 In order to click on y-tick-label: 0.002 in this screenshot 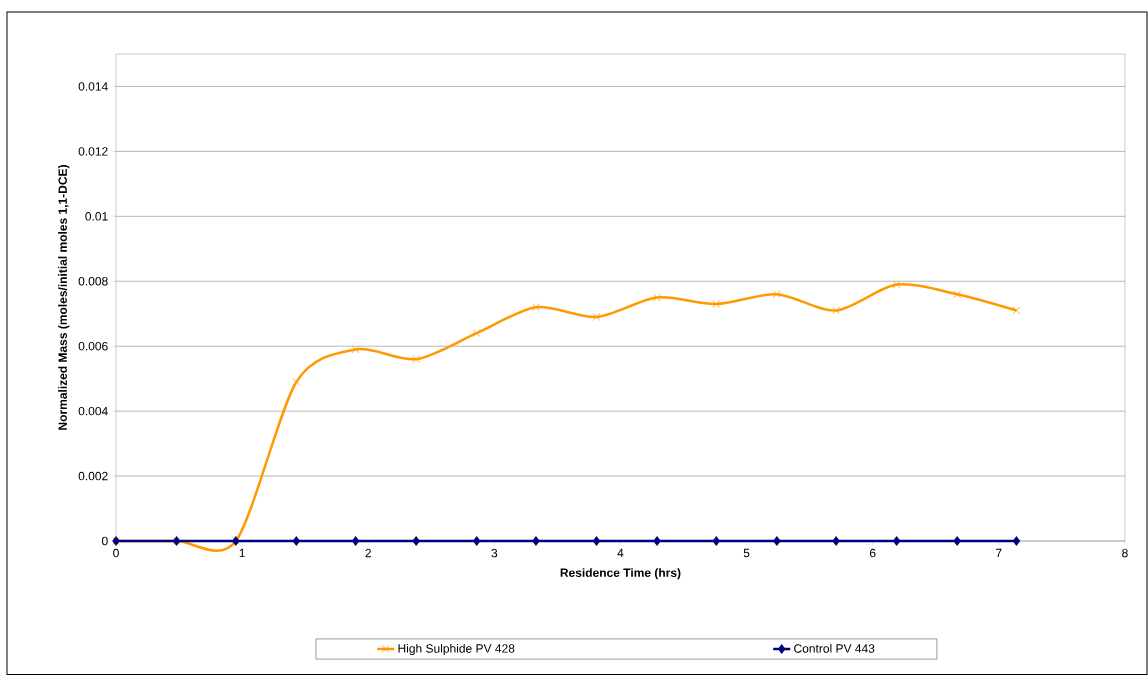, I will do `click(93, 476)`.